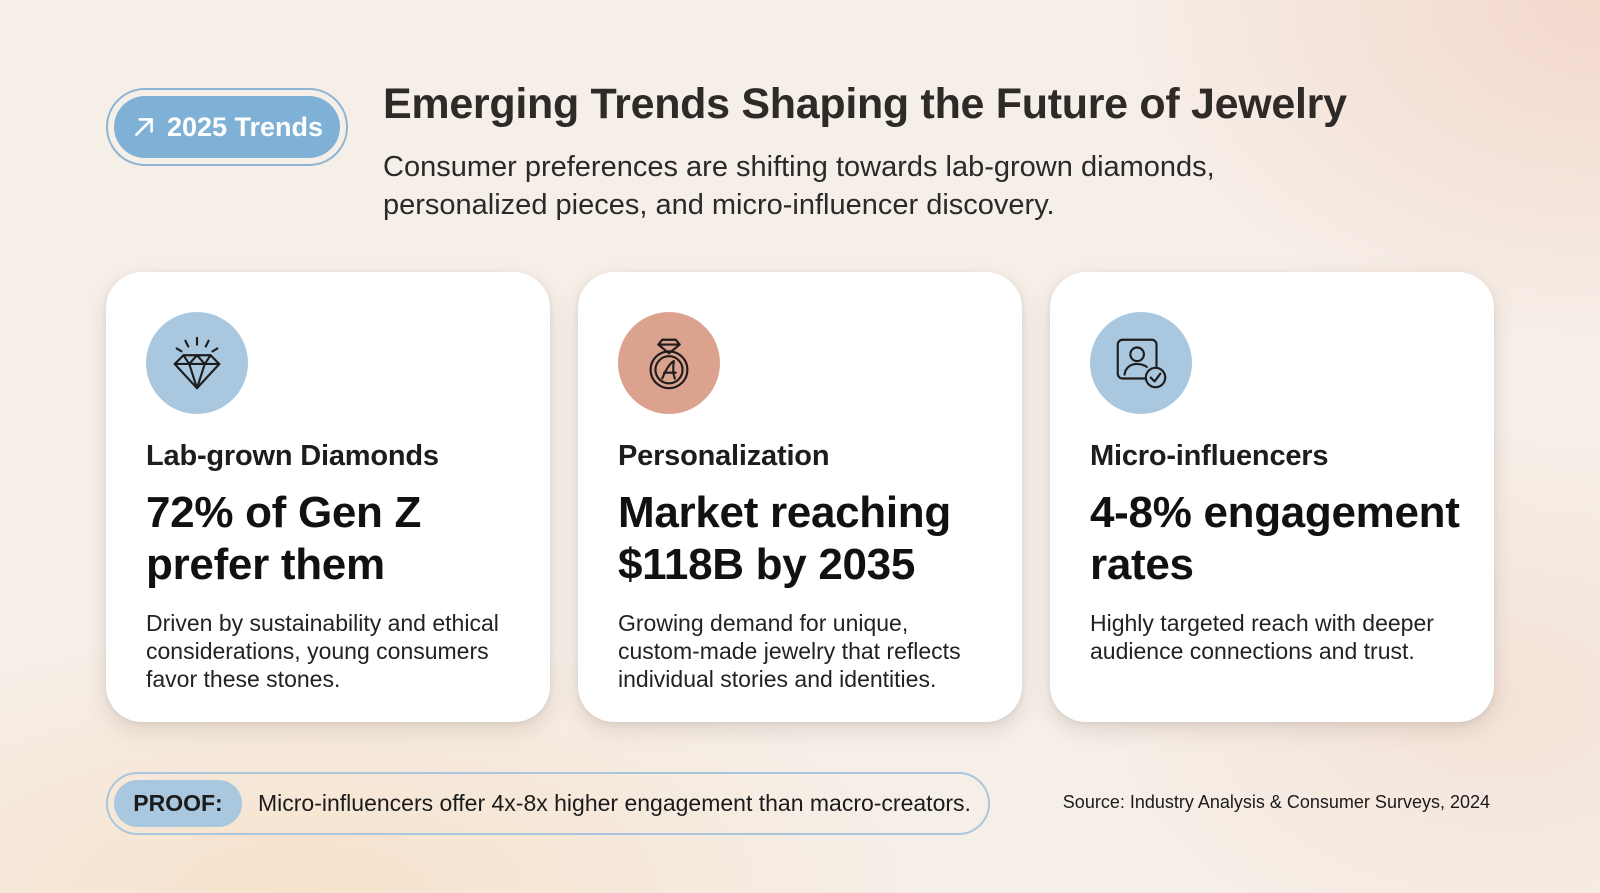  I want to click on ring-icon-badge, so click(669, 363).